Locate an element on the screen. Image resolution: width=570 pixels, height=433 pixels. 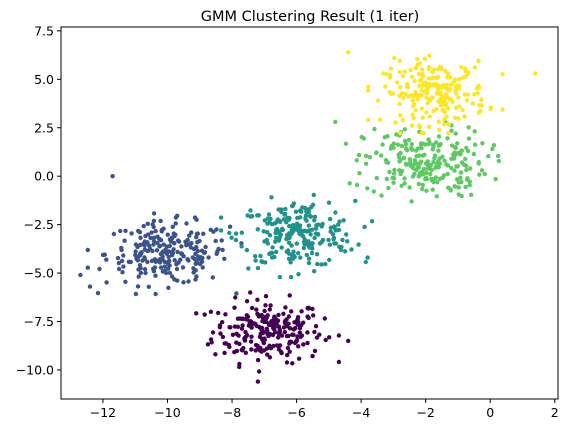
x-tick-label: −2 is located at coordinates (425, 412).